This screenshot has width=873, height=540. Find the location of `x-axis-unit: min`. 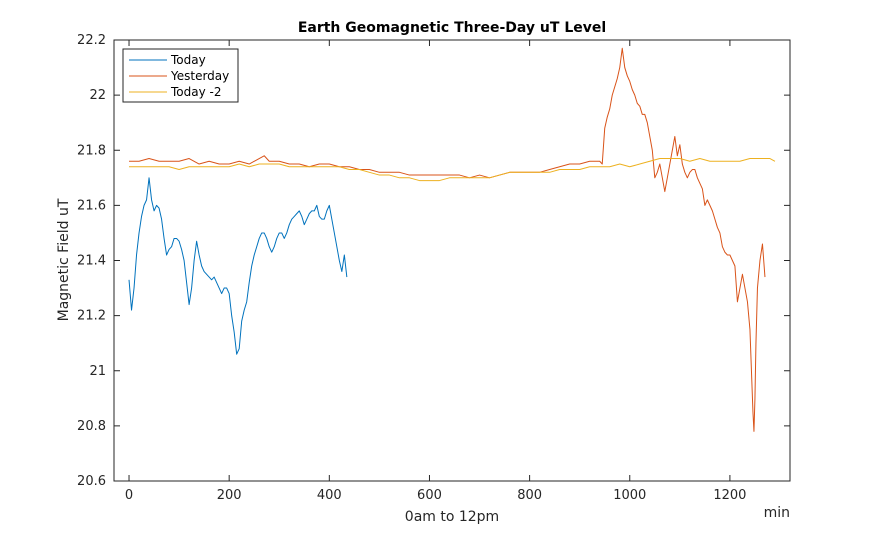

x-axis-unit: min is located at coordinates (777, 513).